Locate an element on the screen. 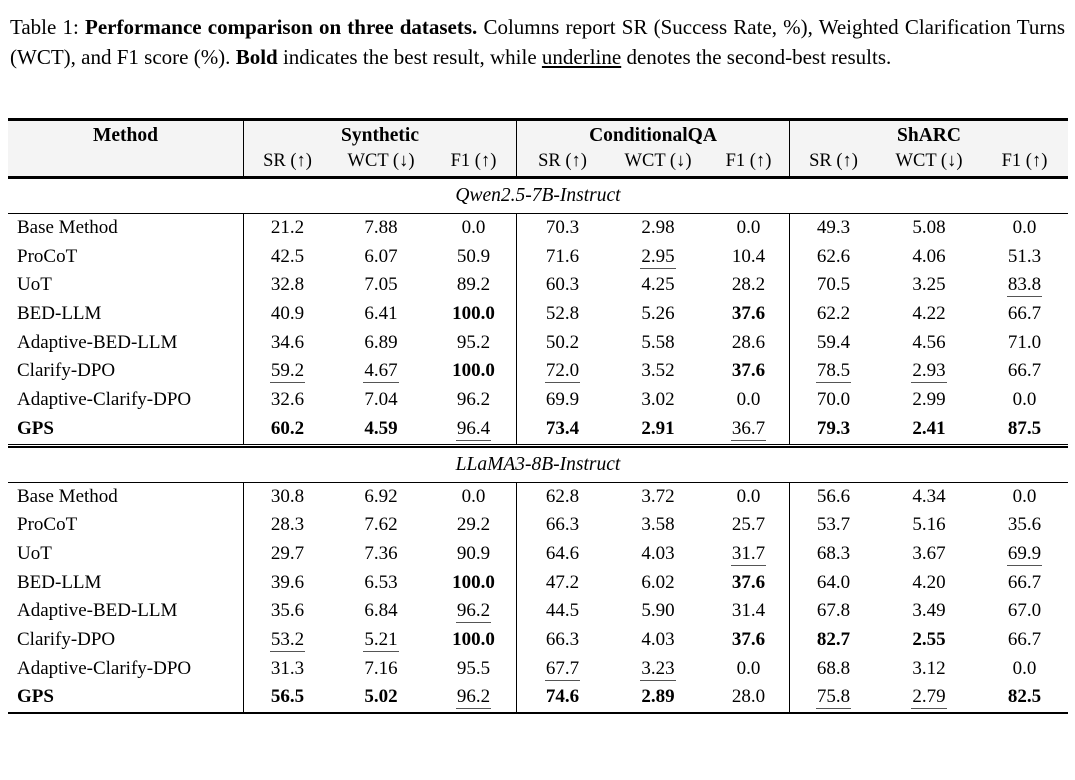 Image resolution: width=1075 pixels, height=780 pixels. value-cell: 67.7 is located at coordinates (562, 669).